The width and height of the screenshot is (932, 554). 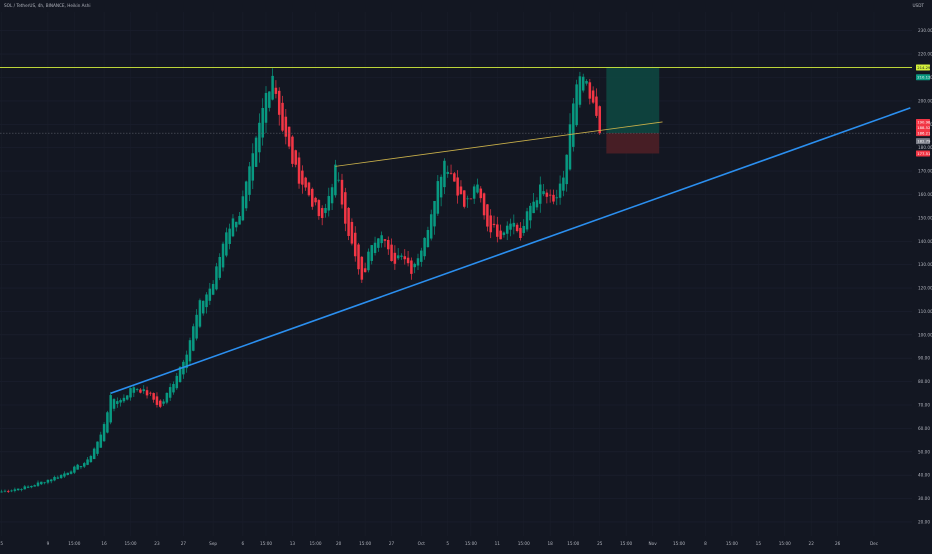 What do you see at coordinates (924, 381) in the screenshot?
I see `price-tick-label: 80.00` at bounding box center [924, 381].